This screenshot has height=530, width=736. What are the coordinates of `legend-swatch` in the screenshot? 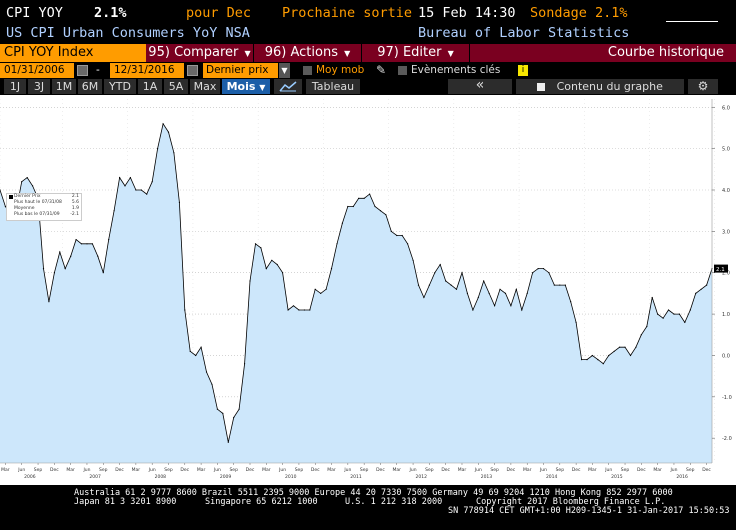 It's located at (11, 197).